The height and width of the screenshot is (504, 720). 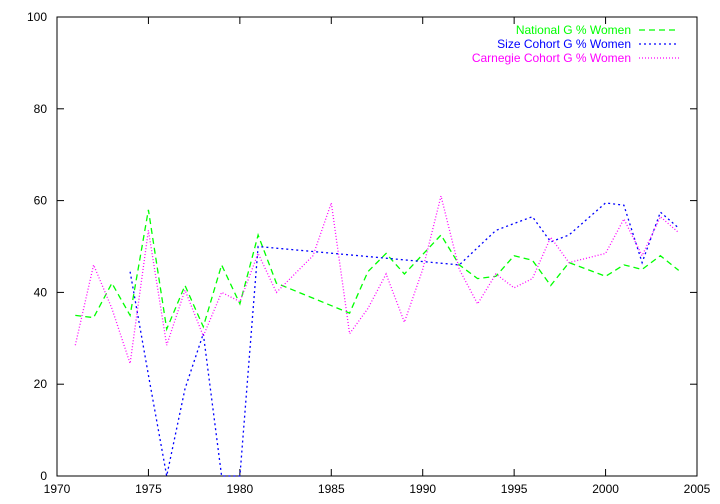 What do you see at coordinates (551, 58) in the screenshot?
I see `legend-label-3: Carnegie Cohort G % Women` at bounding box center [551, 58].